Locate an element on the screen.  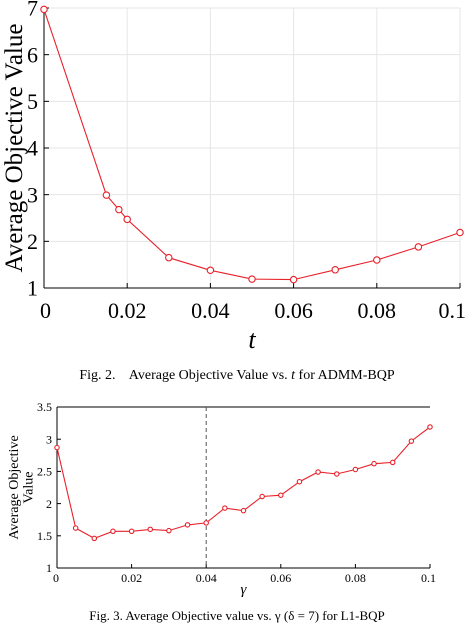
y-axis-label: Average ObjectiveValue is located at coordinates (22, 487).